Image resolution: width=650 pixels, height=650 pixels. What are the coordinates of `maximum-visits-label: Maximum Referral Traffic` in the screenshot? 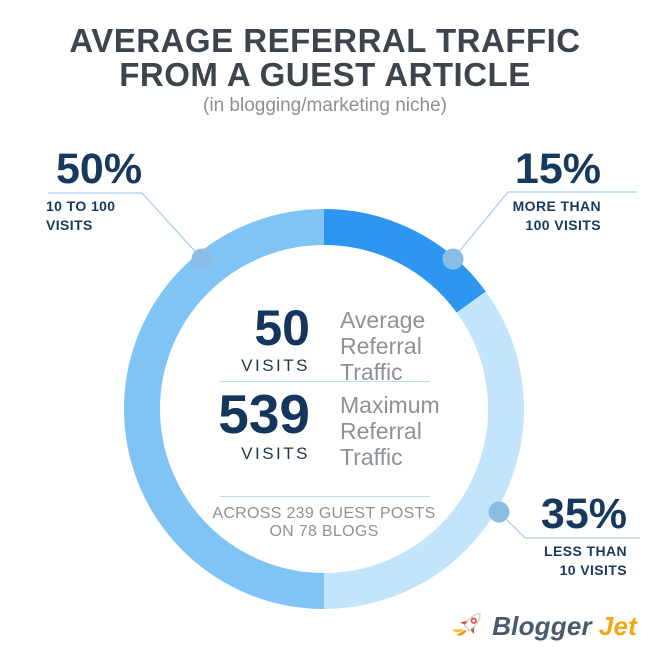 It's located at (390, 431).